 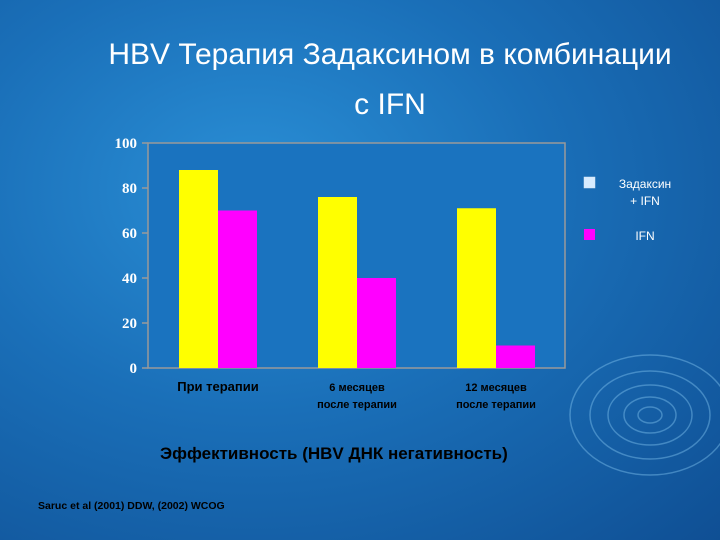 I want to click on y-tick-label: 60, so click(x=129, y=234).